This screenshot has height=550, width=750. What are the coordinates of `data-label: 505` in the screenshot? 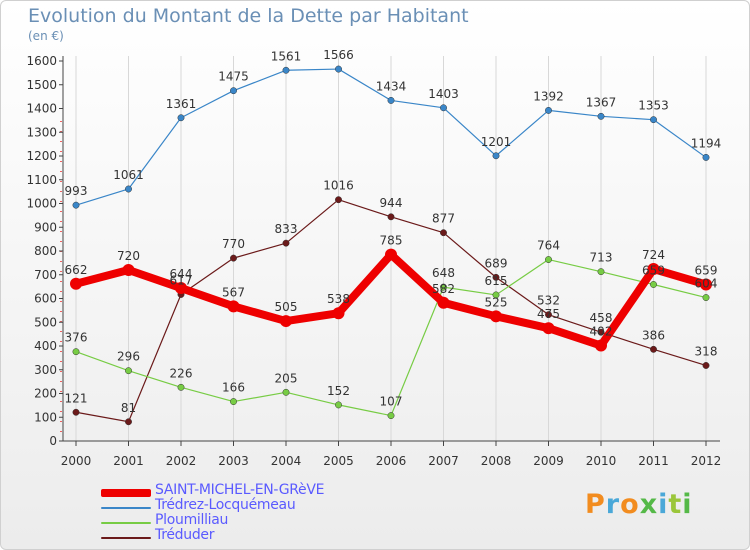 It's located at (286, 307).